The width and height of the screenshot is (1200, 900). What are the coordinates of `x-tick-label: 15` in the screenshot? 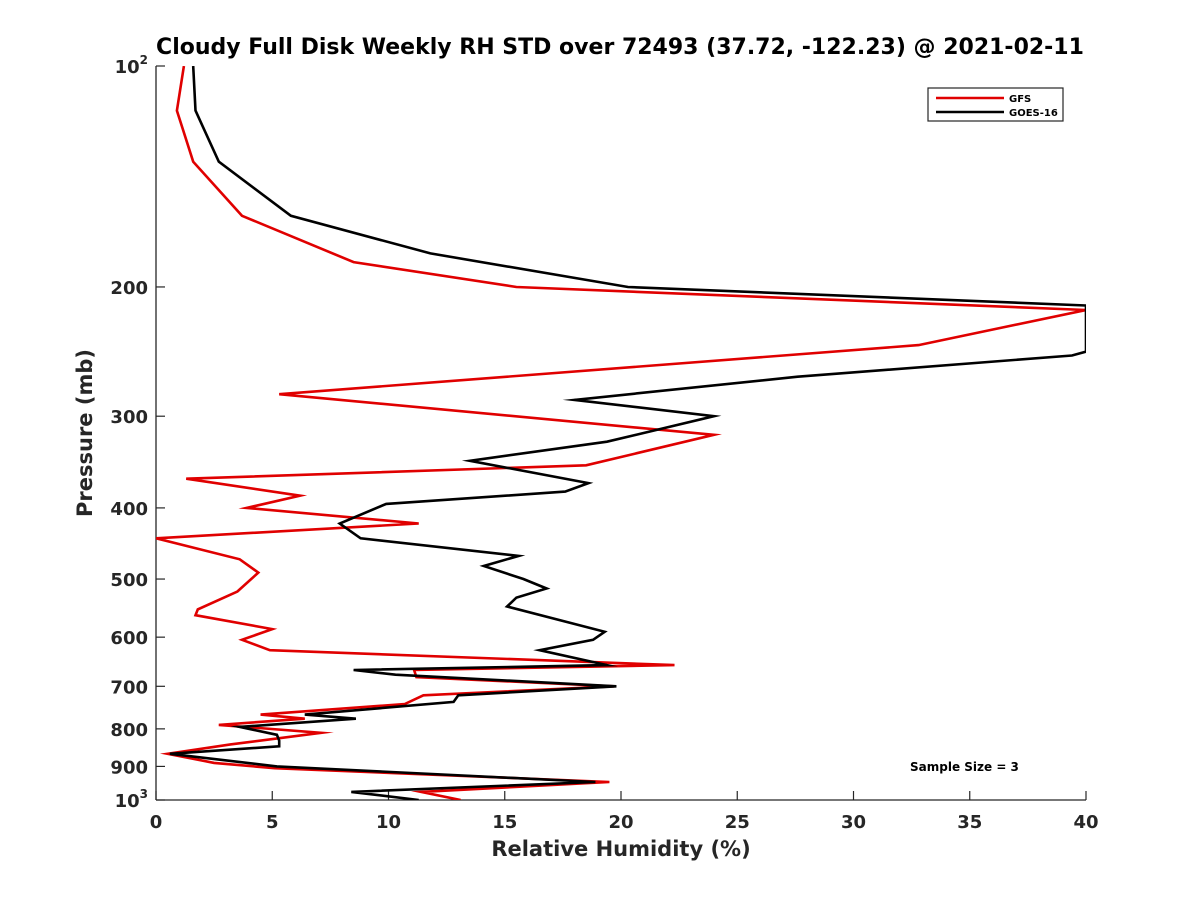 It's located at (504, 822).